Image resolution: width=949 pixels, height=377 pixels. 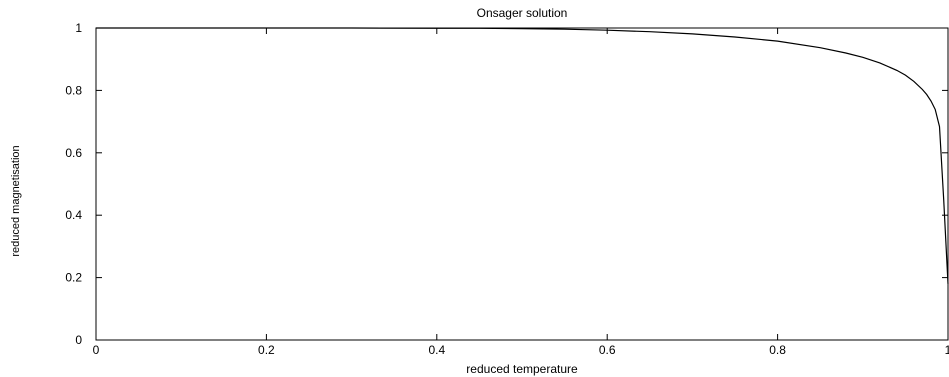 I want to click on y-tick-label: 0.2, so click(x=73, y=278).